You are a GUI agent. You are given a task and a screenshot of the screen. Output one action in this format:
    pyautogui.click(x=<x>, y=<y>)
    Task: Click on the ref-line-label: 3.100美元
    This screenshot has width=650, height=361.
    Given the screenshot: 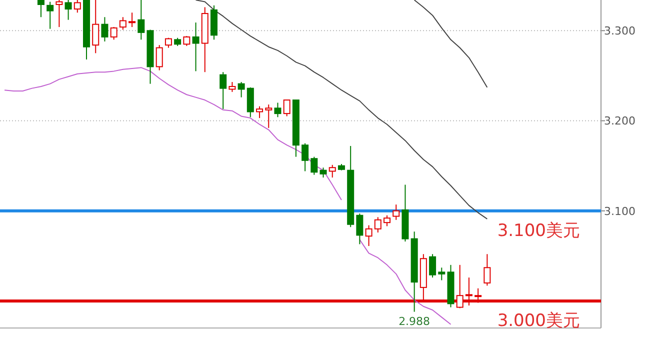 What is the action you would take?
    pyautogui.click(x=538, y=230)
    